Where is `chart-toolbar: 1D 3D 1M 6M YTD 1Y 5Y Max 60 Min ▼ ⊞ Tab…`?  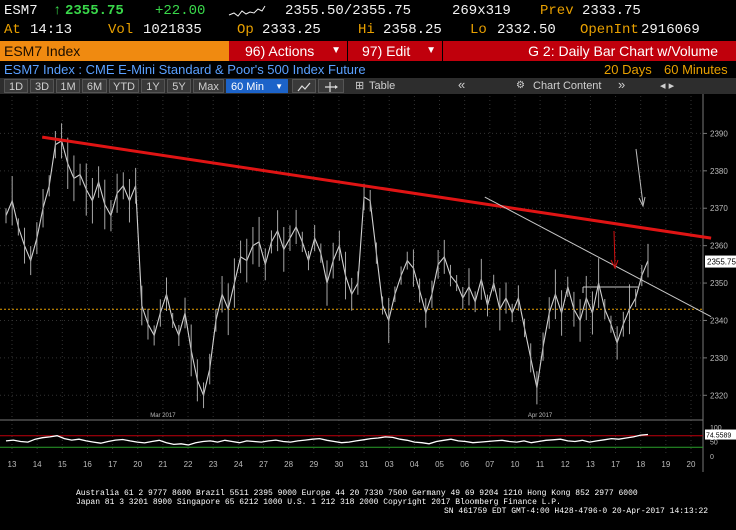
chart-toolbar: 1D 3D 1M 6M YTD 1Y 5Y Max 60 Min ▼ ⊞ Tab… is located at coordinates (368, 86).